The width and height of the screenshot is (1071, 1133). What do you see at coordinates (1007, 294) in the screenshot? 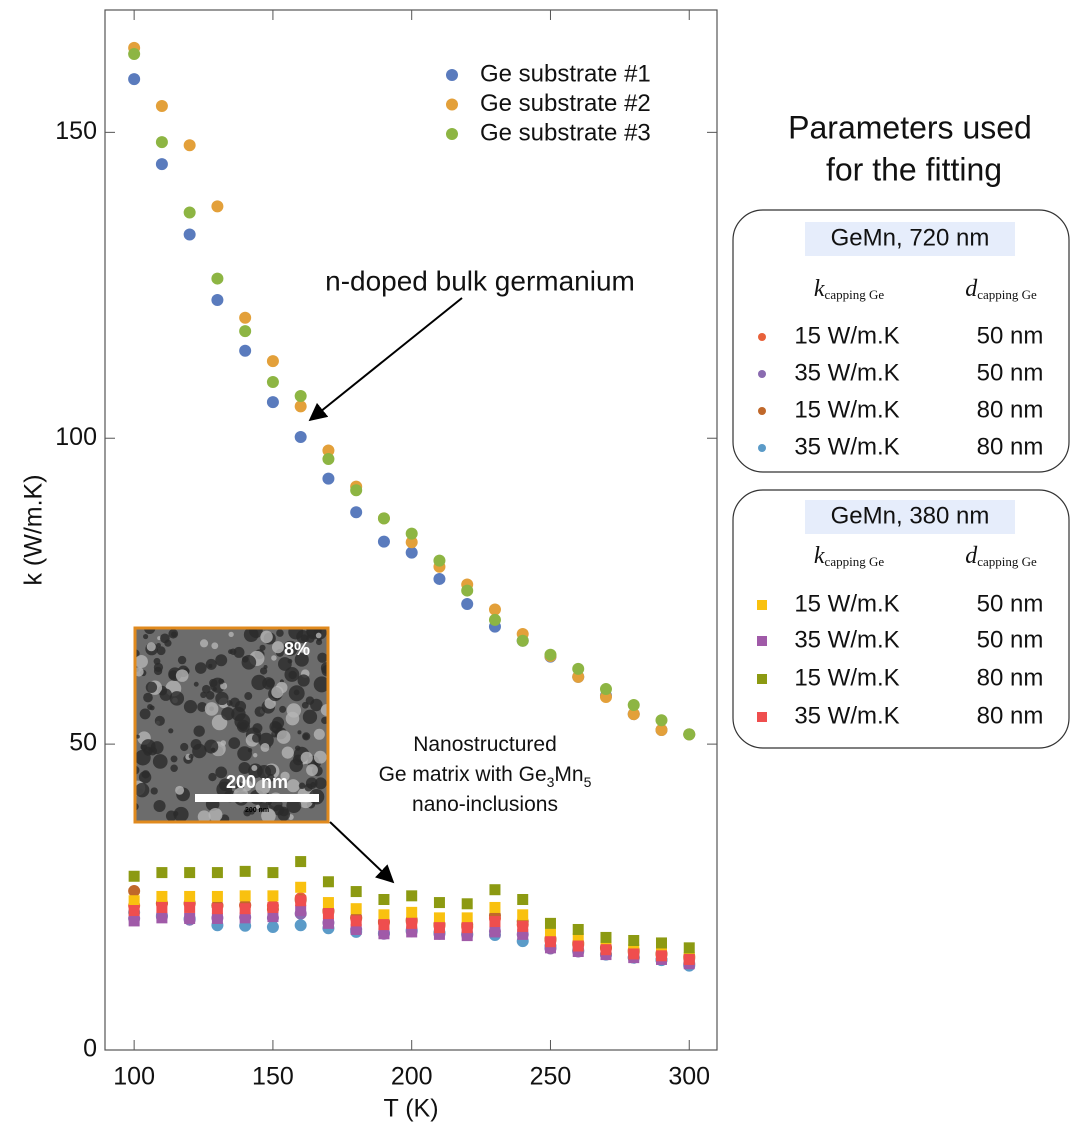
I see `subscript: capping Ge` at bounding box center [1007, 294].